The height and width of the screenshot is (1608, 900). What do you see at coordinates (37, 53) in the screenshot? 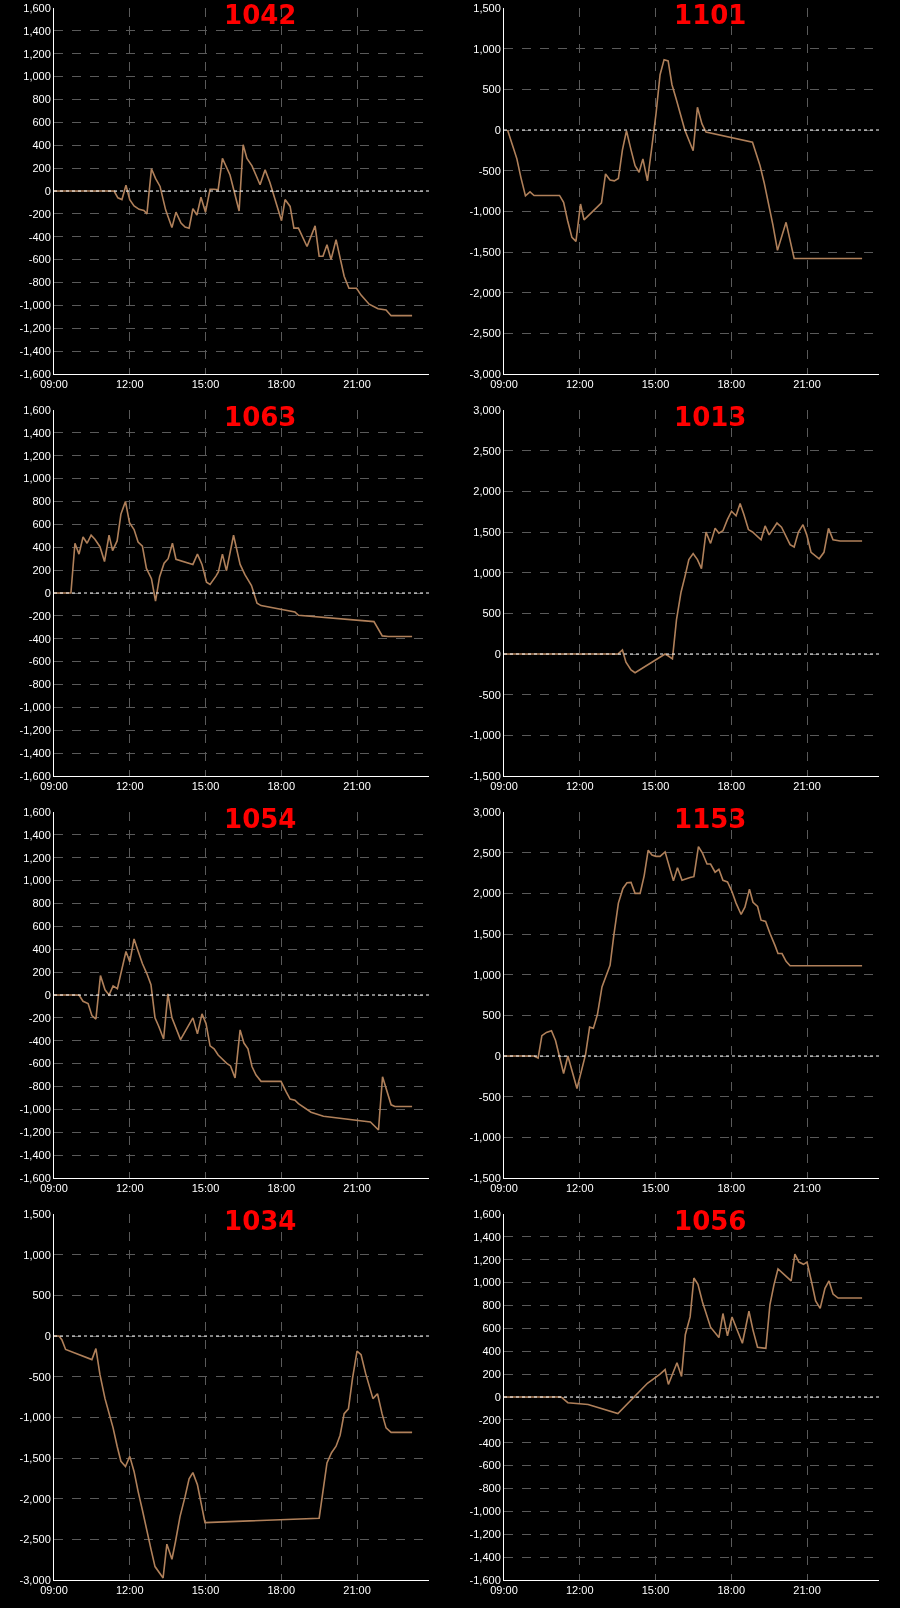
I see `y-tick-label: 1,200` at bounding box center [37, 53].